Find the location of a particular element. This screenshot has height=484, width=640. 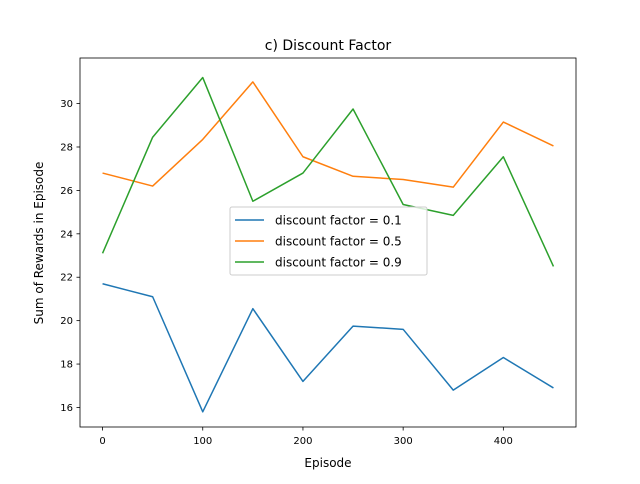

y-tick-label: 22 is located at coordinates (66, 278).